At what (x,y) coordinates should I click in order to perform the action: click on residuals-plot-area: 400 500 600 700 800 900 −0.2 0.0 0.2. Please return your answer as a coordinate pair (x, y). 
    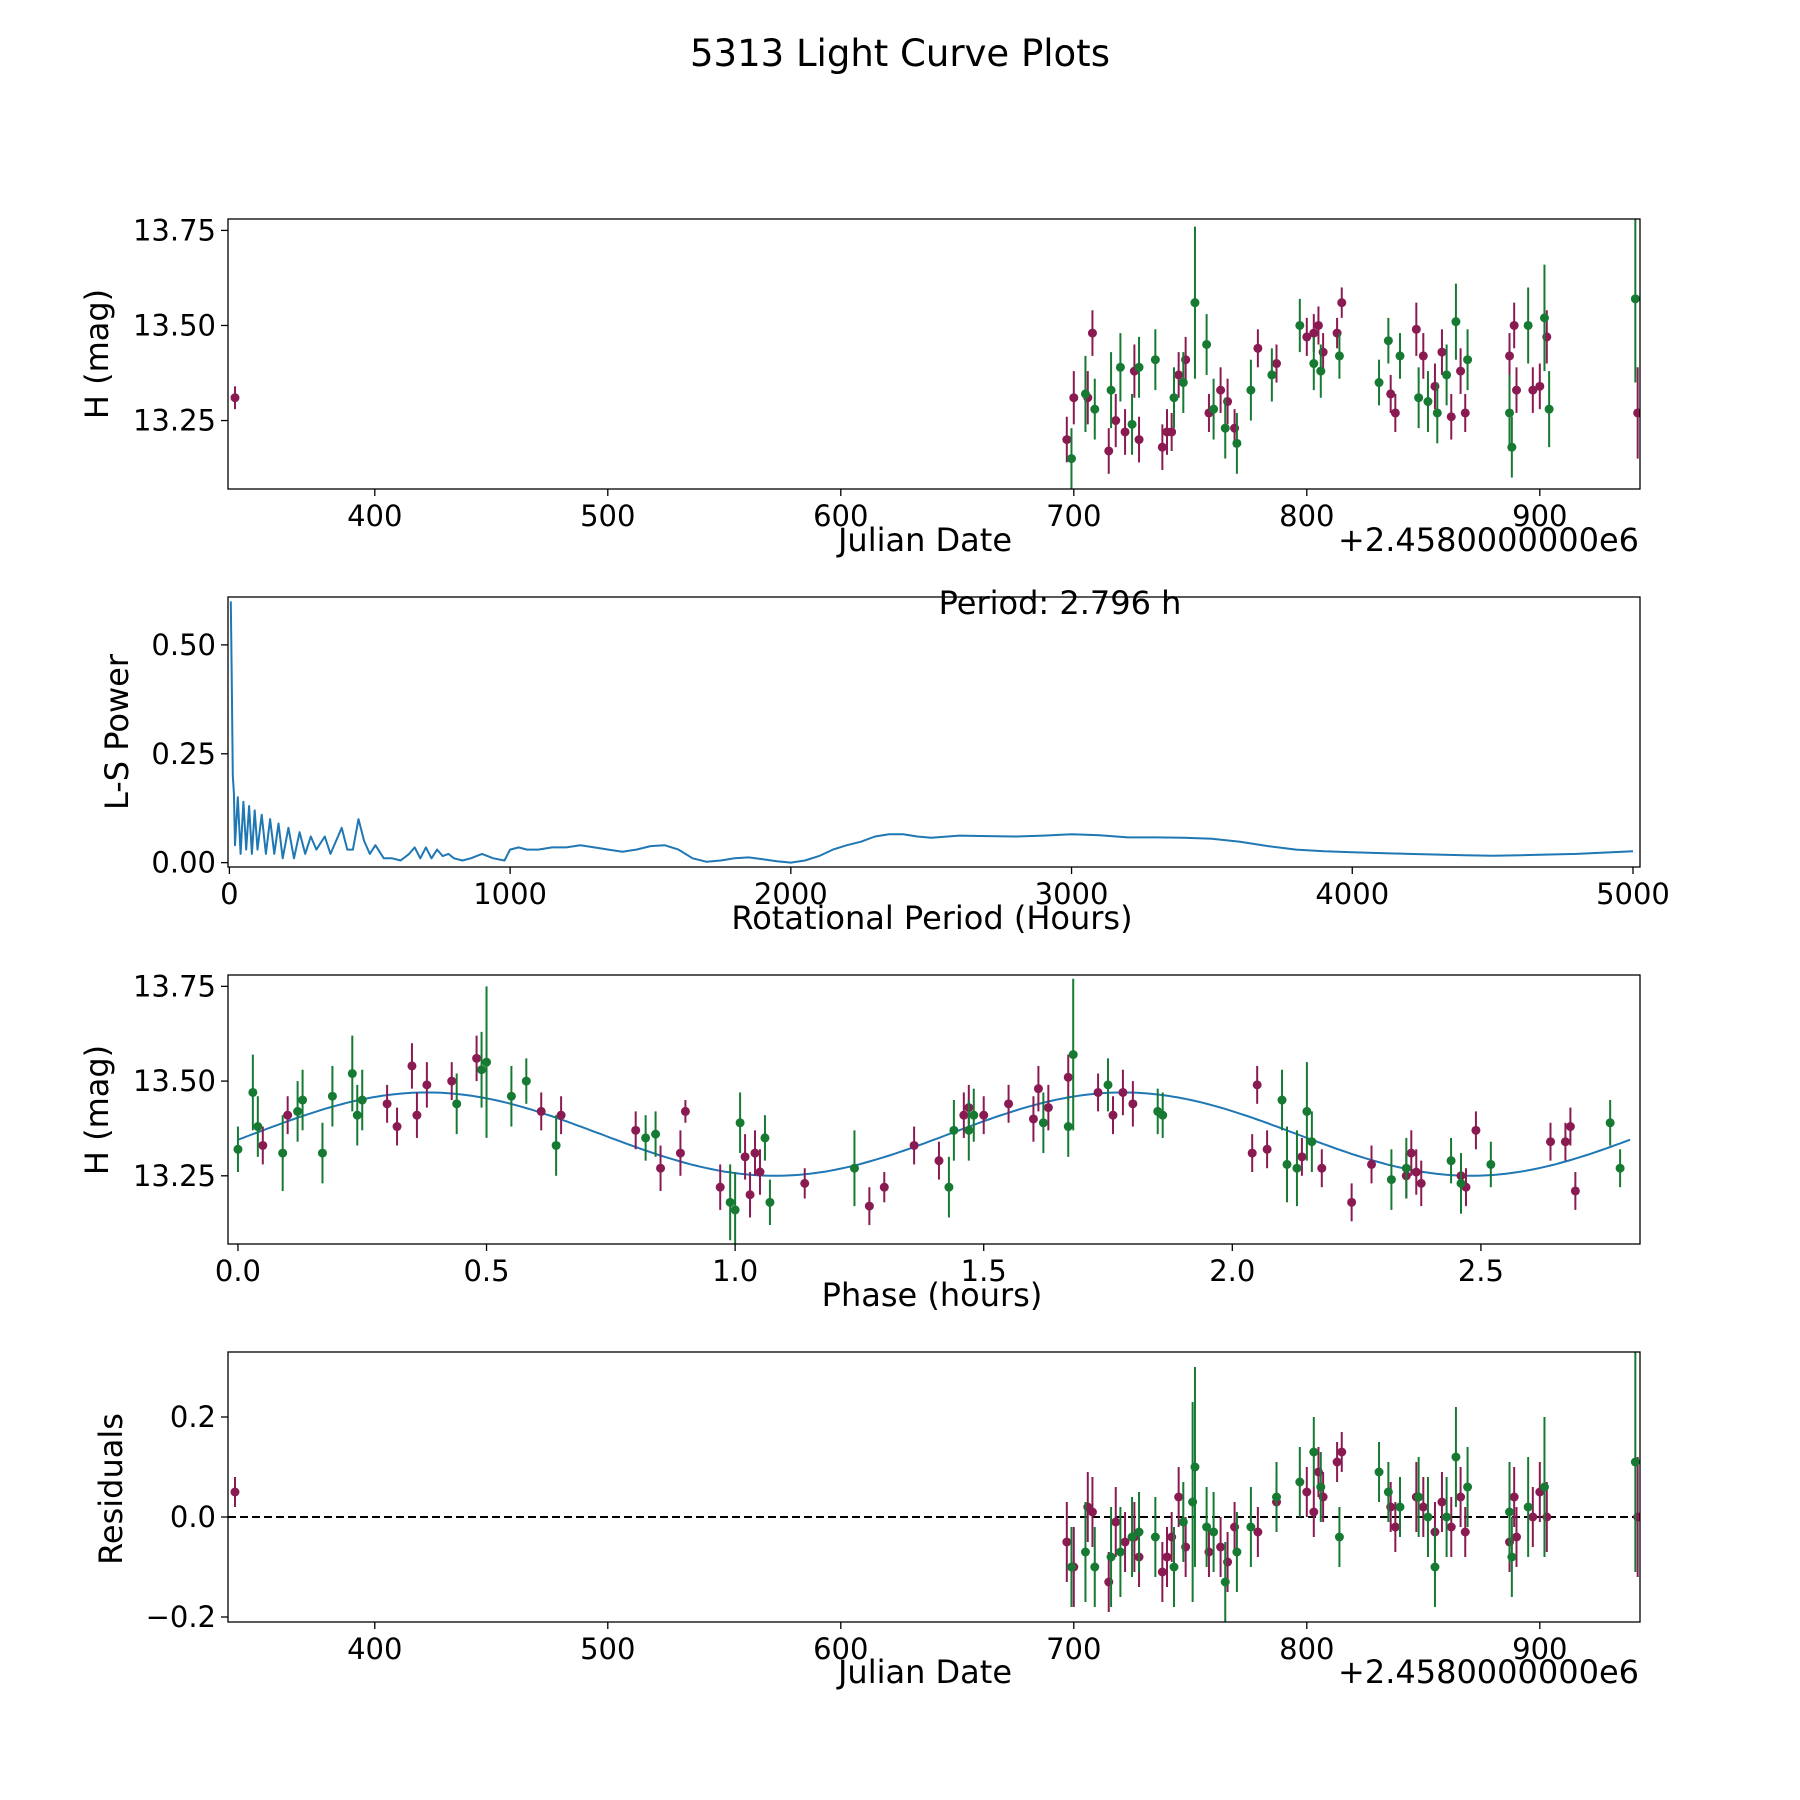
    Looking at the image, I should click on (893, 1508).